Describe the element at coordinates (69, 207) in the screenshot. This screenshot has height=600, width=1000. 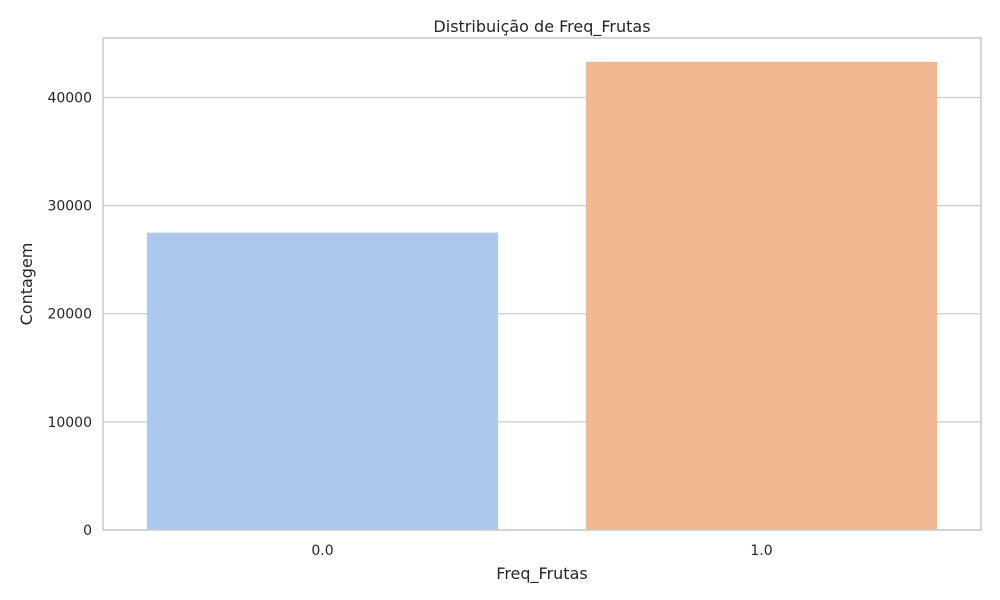
I see `y-tick-label: 30000` at that location.